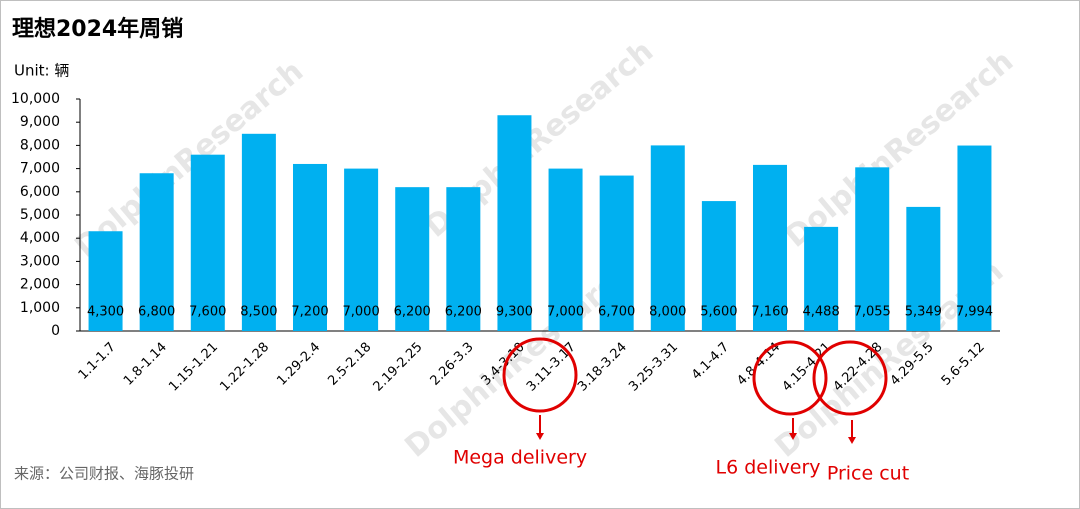 This screenshot has width=1080, height=509. Describe the element at coordinates (667, 312) in the screenshot. I see `value-label: 8,000` at that location.